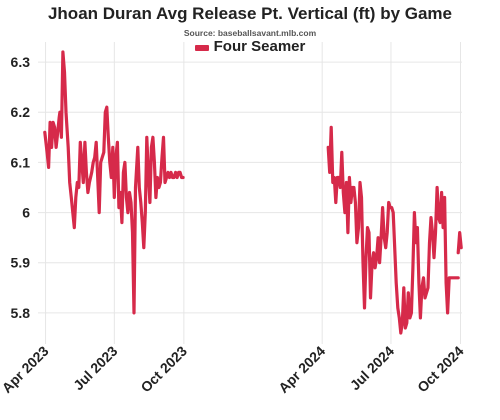 The width and height of the screenshot is (500, 420). I want to click on x-tick-label: Oct 2024, so click(440, 369).